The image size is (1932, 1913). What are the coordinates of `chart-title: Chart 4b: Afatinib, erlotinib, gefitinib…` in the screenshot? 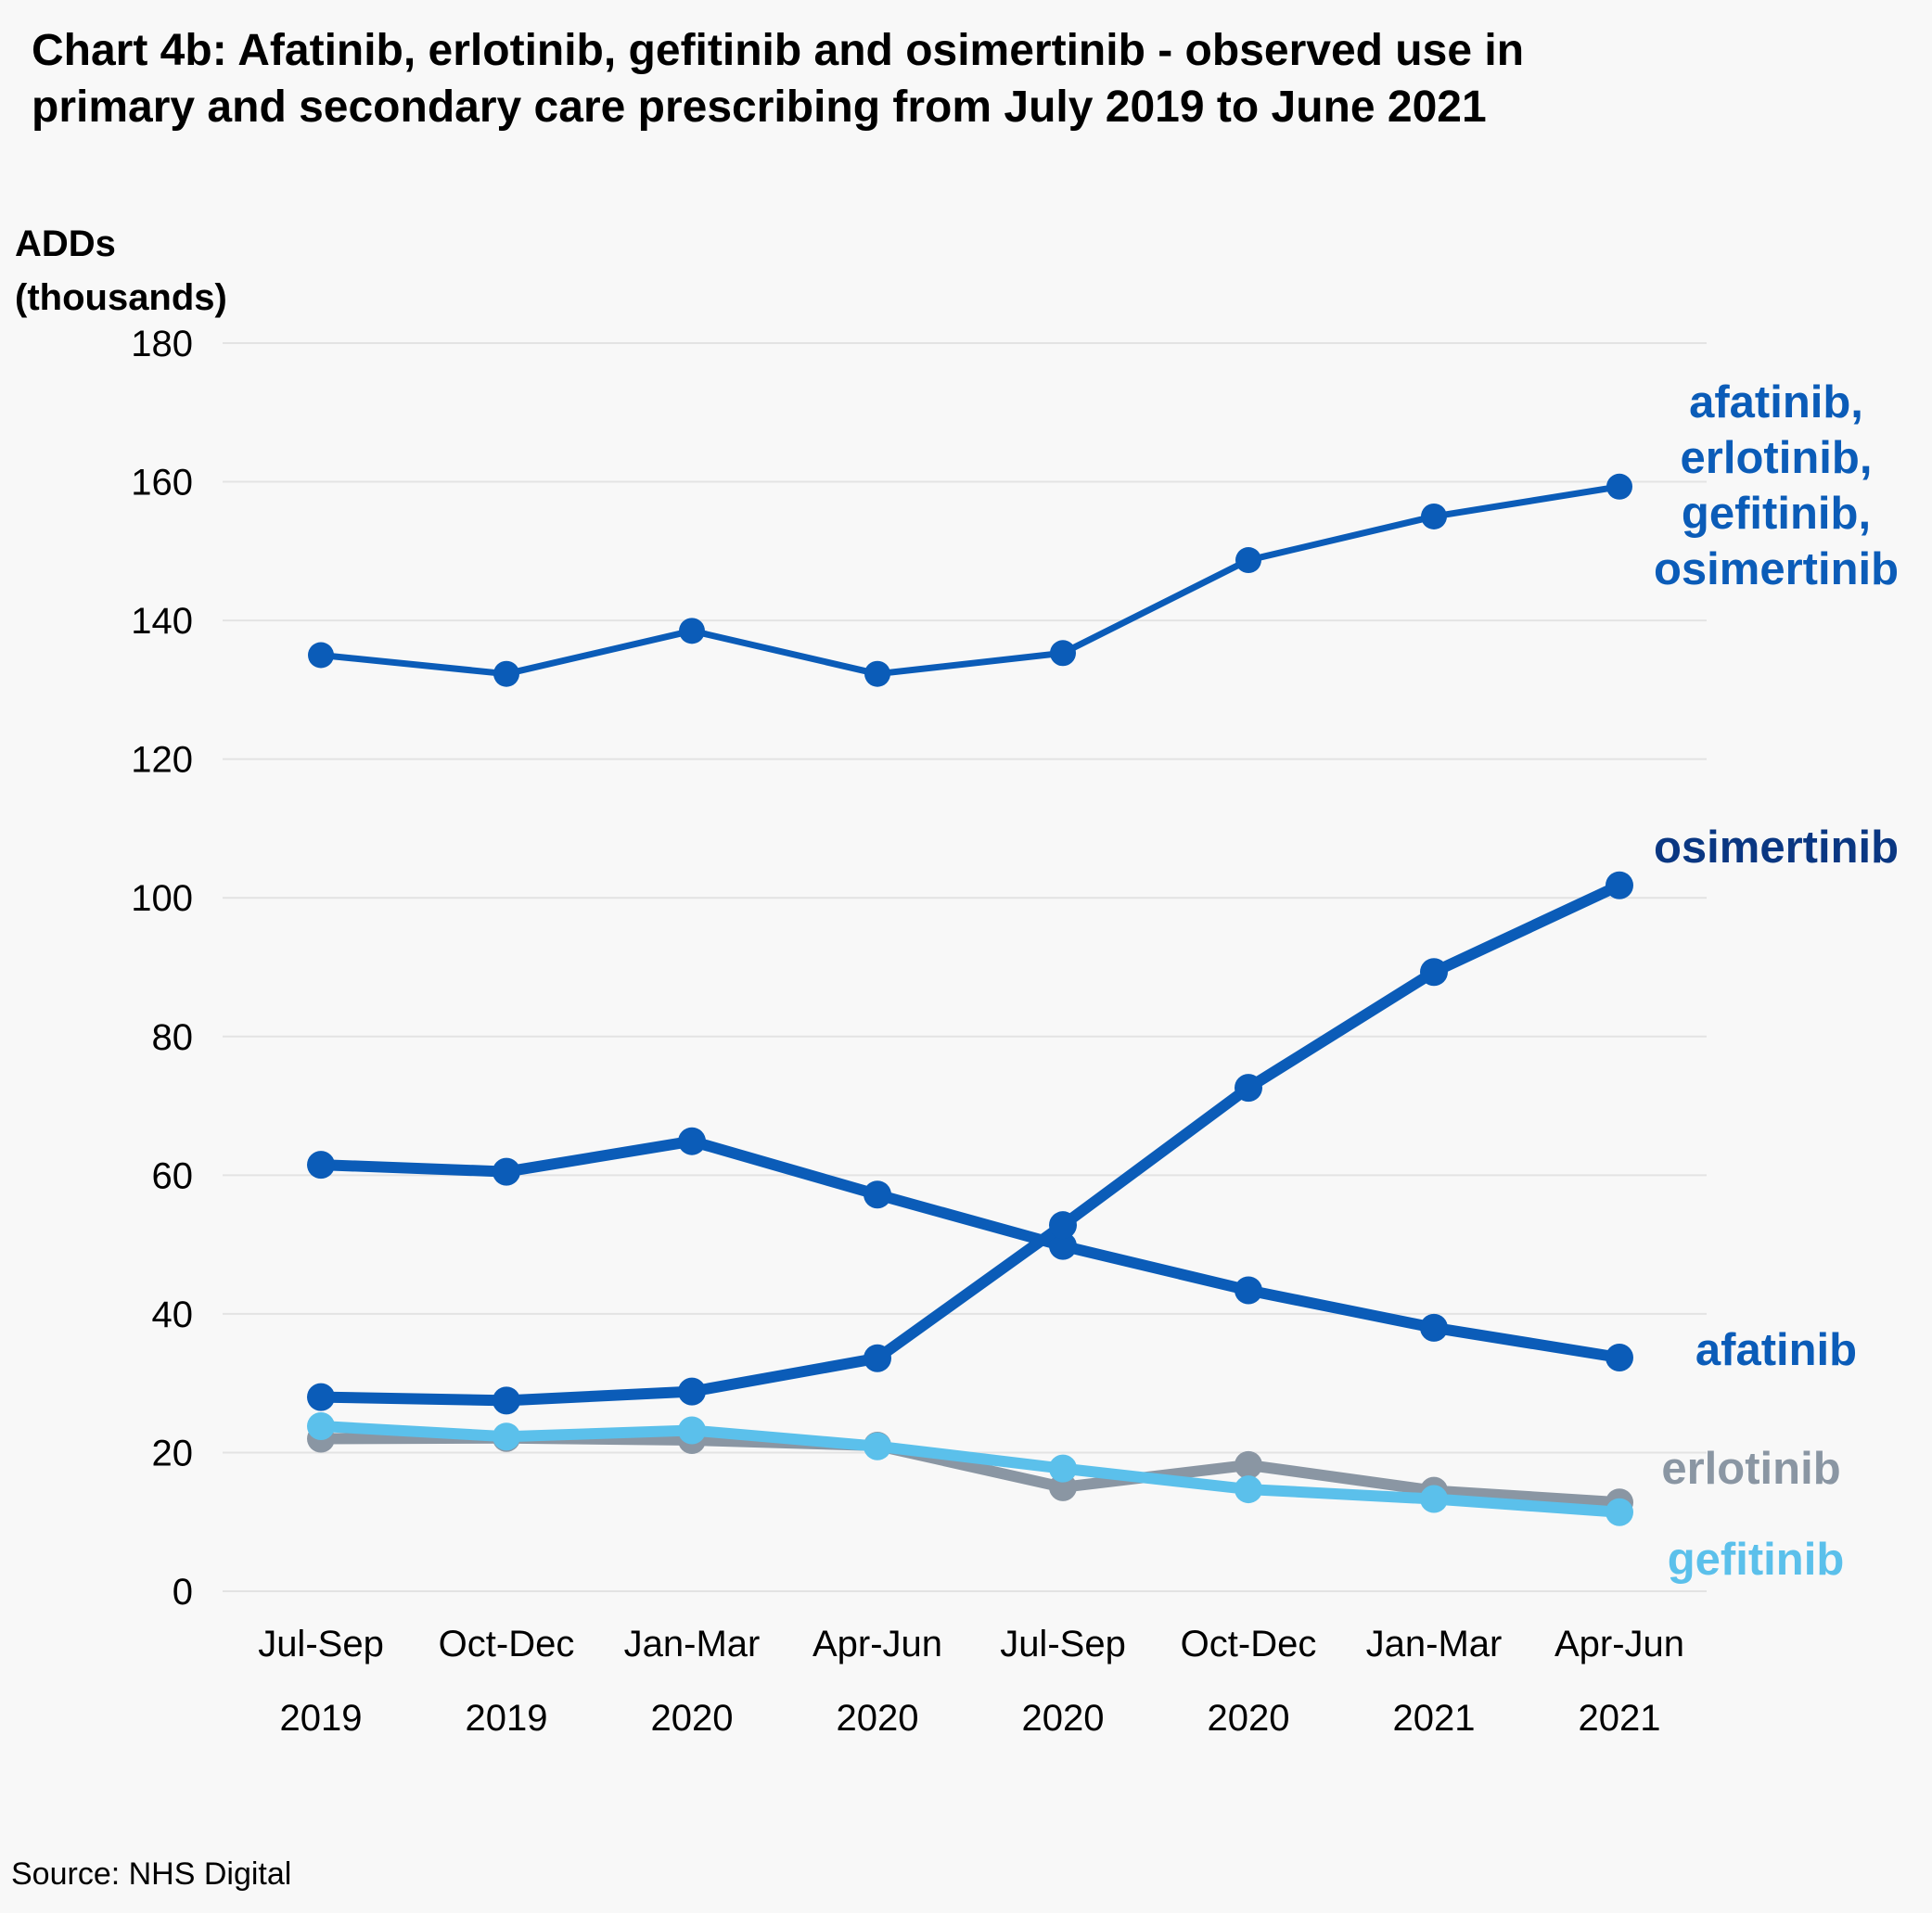 It's located at (959, 78).